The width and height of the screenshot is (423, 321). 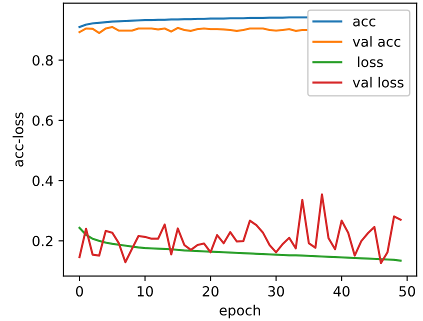 I want to click on y-tick-label: 0.2, so click(x=42, y=241).